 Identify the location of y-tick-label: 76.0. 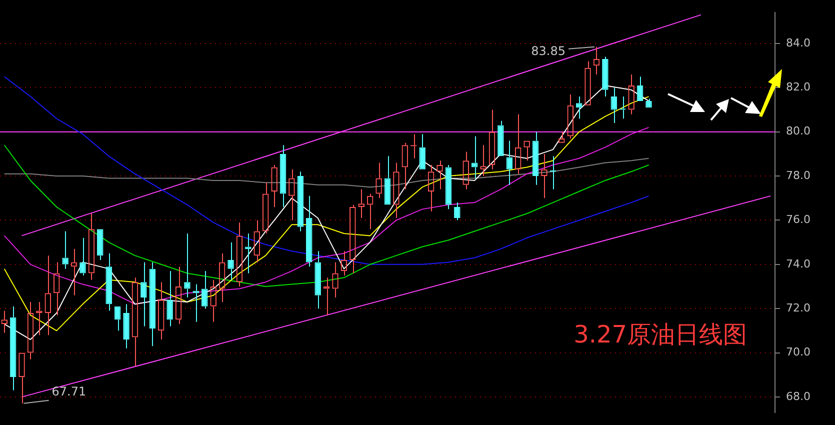
(798, 219).